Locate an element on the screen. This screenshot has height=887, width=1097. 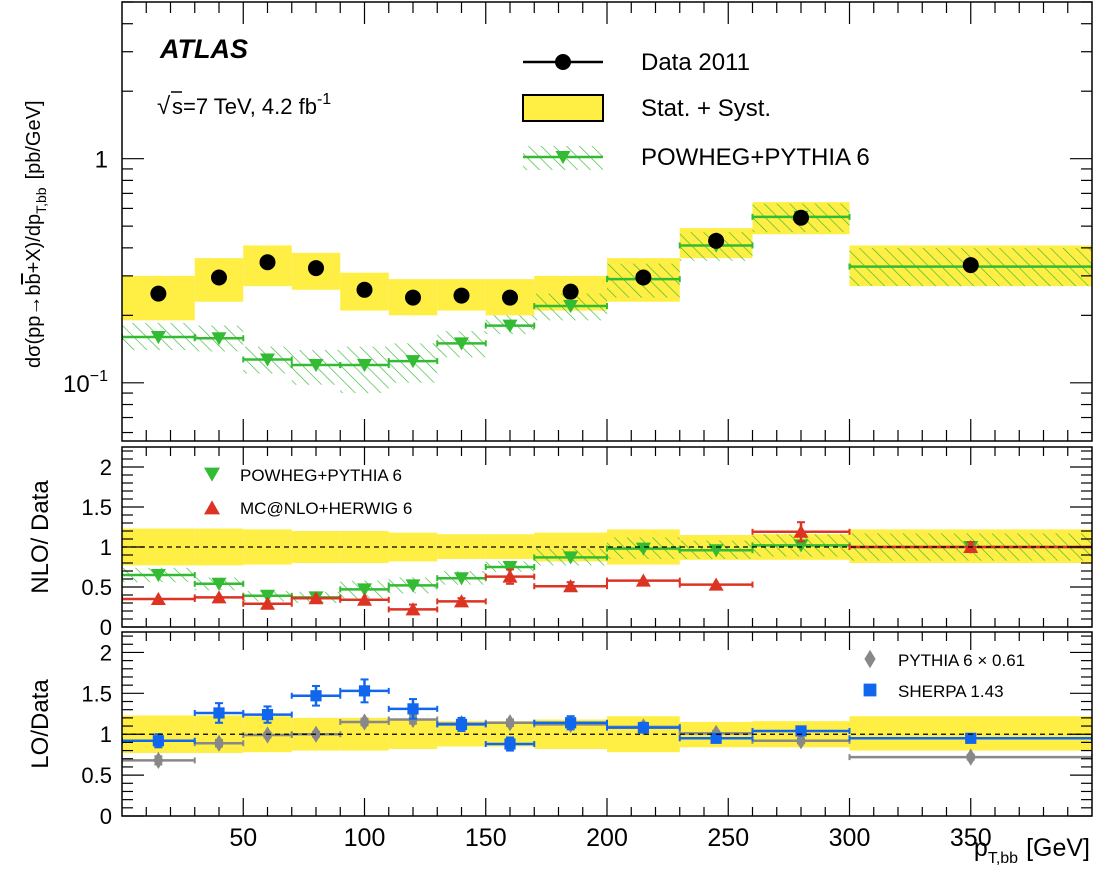
x-tick-label: 200 is located at coordinates (607, 838).